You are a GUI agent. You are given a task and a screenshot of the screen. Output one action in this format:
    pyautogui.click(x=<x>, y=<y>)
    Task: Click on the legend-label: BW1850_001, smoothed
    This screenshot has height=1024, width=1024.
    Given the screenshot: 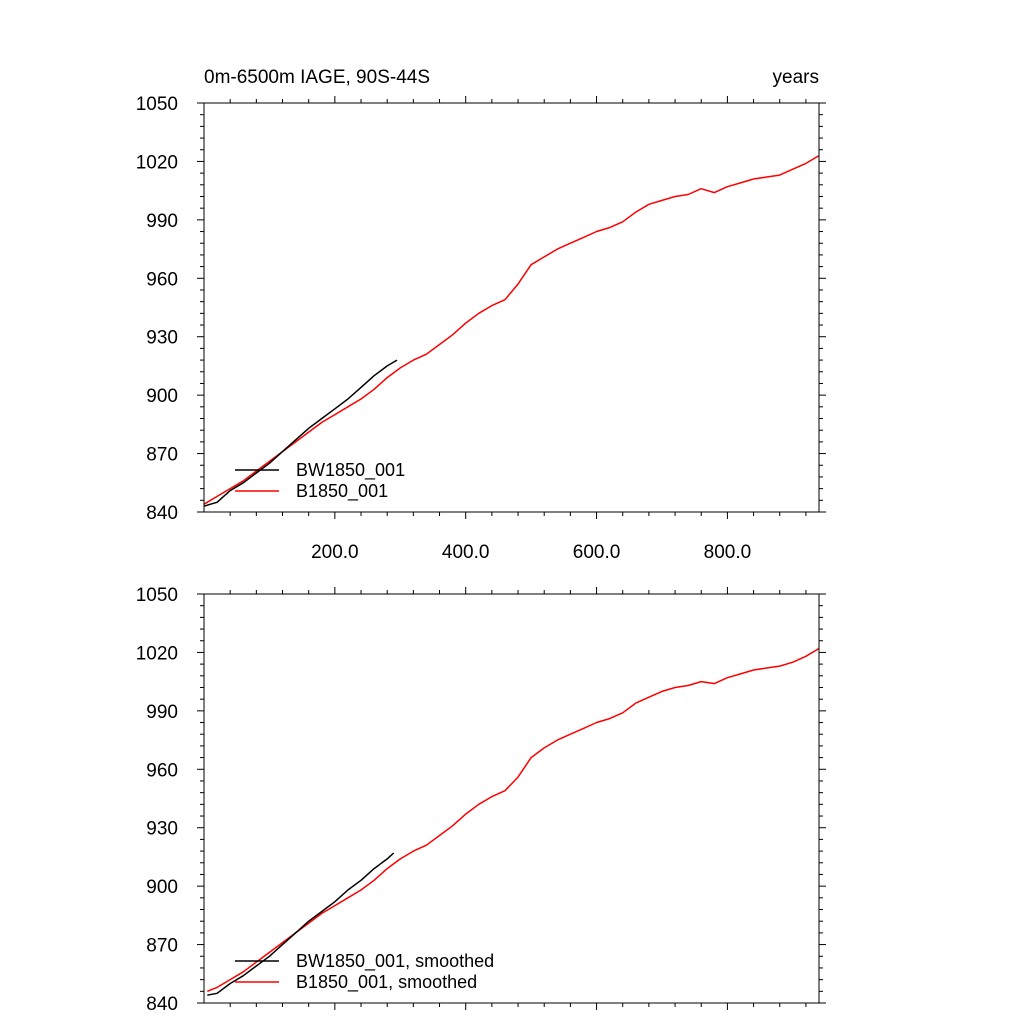 What is the action you would take?
    pyautogui.click(x=395, y=961)
    